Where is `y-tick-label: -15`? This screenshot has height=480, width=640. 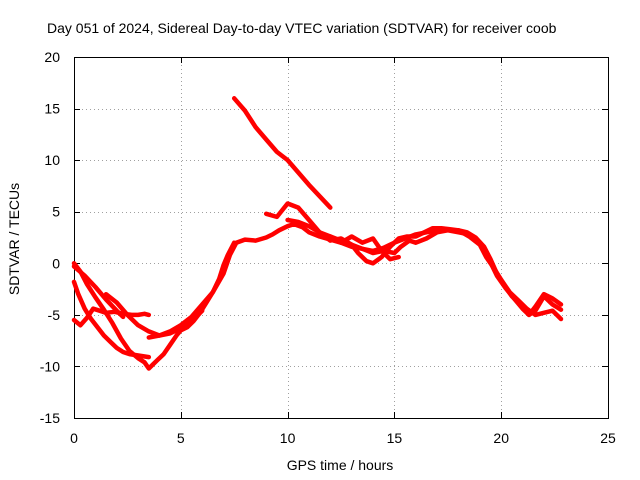 y-tick-label: -15 is located at coordinates (50, 418).